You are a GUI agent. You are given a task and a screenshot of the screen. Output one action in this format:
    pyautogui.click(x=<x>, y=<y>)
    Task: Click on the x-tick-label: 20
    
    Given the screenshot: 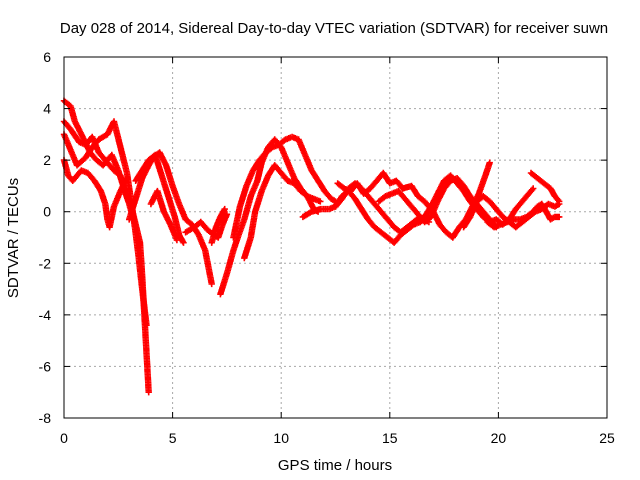 What is the action you would take?
    pyautogui.click(x=499, y=438)
    